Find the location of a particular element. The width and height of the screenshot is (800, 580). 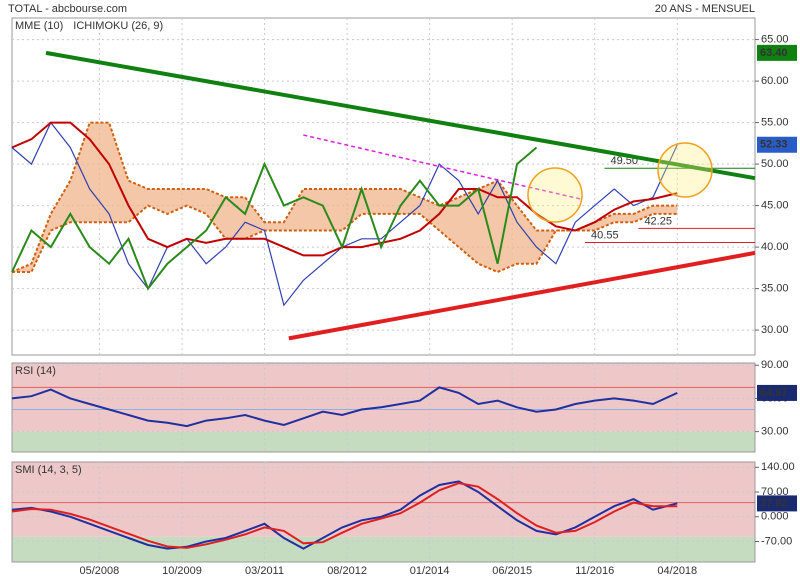

y-tick-label: 65.00 is located at coordinates (775, 39).